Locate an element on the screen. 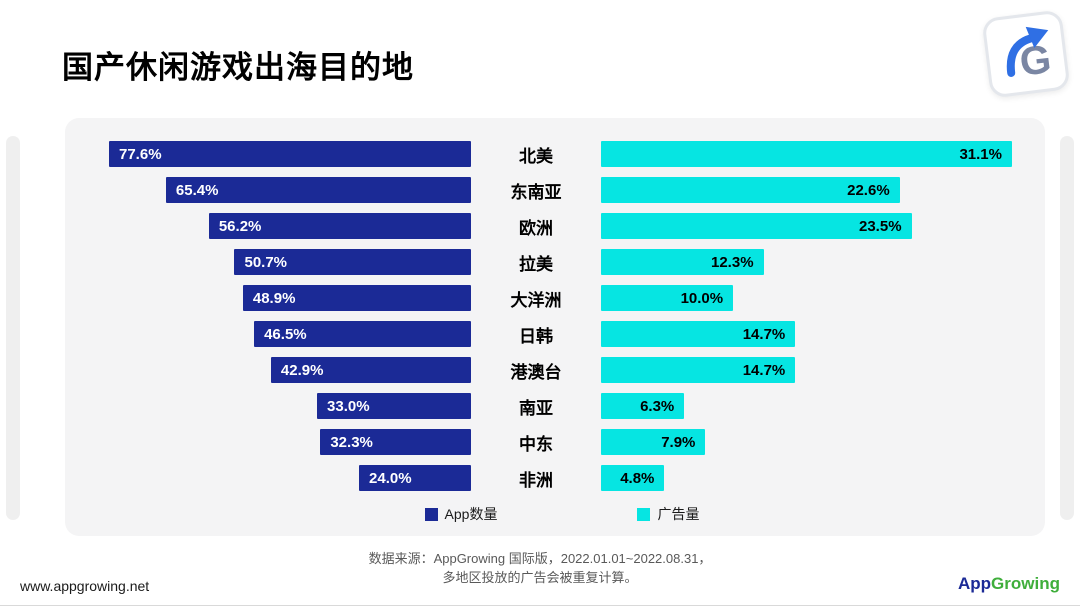 This screenshot has width=1080, height=608. legend-item-ad-volume: 广告量 is located at coordinates (668, 514).